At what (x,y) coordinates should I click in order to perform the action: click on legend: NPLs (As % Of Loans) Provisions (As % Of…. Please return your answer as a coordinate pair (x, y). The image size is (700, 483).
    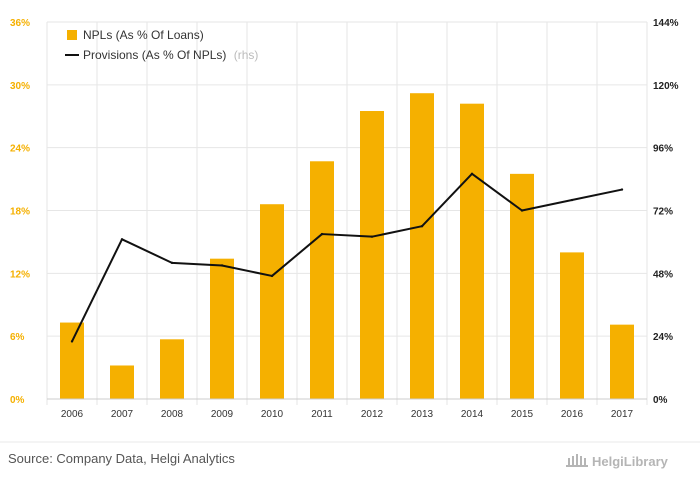
    Looking at the image, I should click on (161, 45).